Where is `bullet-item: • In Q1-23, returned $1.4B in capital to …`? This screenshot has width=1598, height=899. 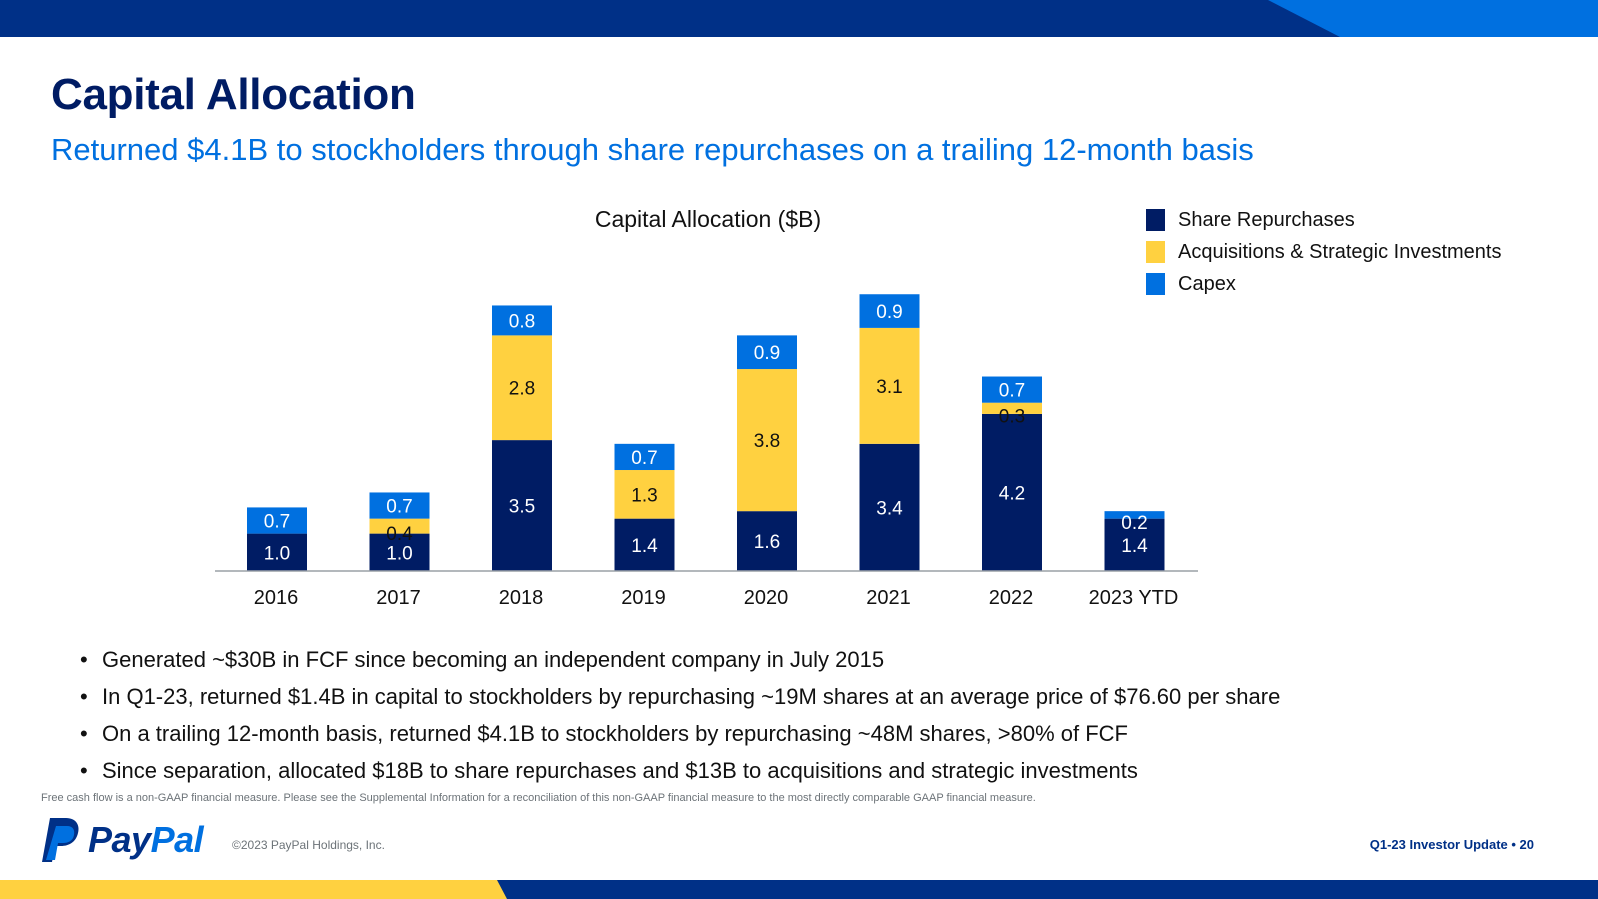 bullet-item: • In Q1-23, returned $1.4B in capital to … is located at coordinates (680, 696).